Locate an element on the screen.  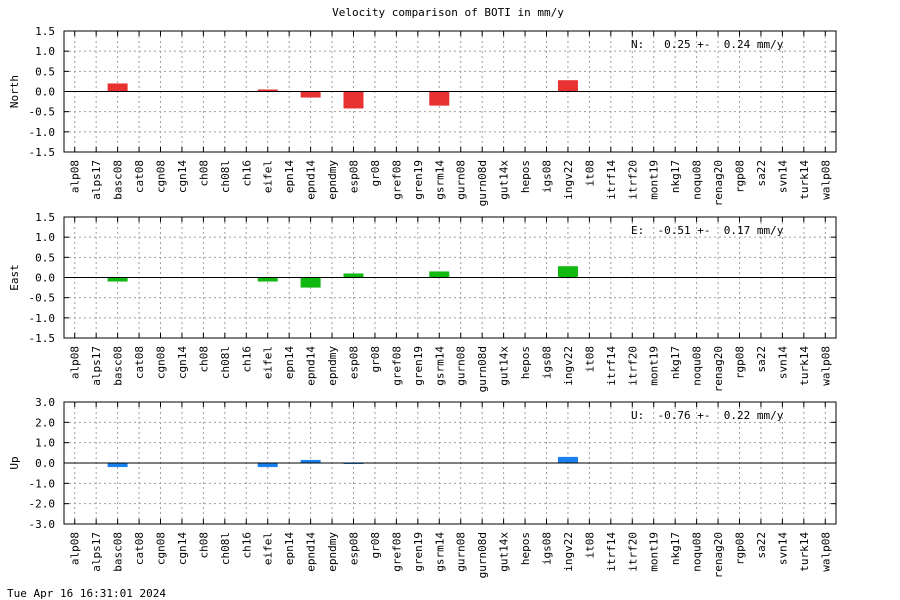
bar-gsrm14 is located at coordinates (439, 274).